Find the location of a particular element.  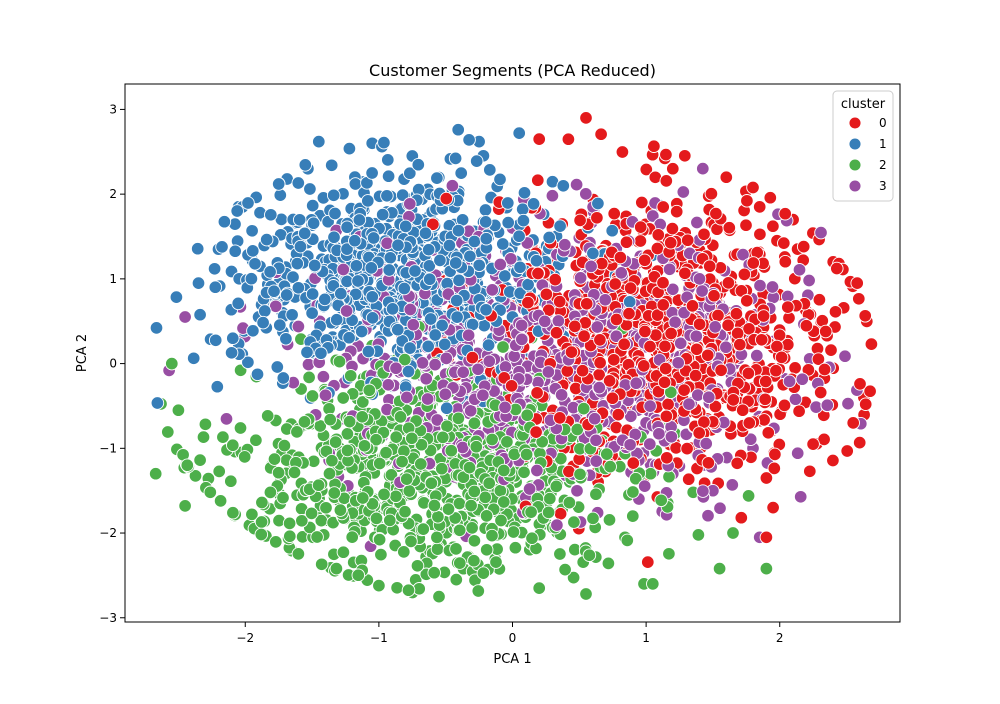

y-tick-label: 0 is located at coordinates (113, 364).